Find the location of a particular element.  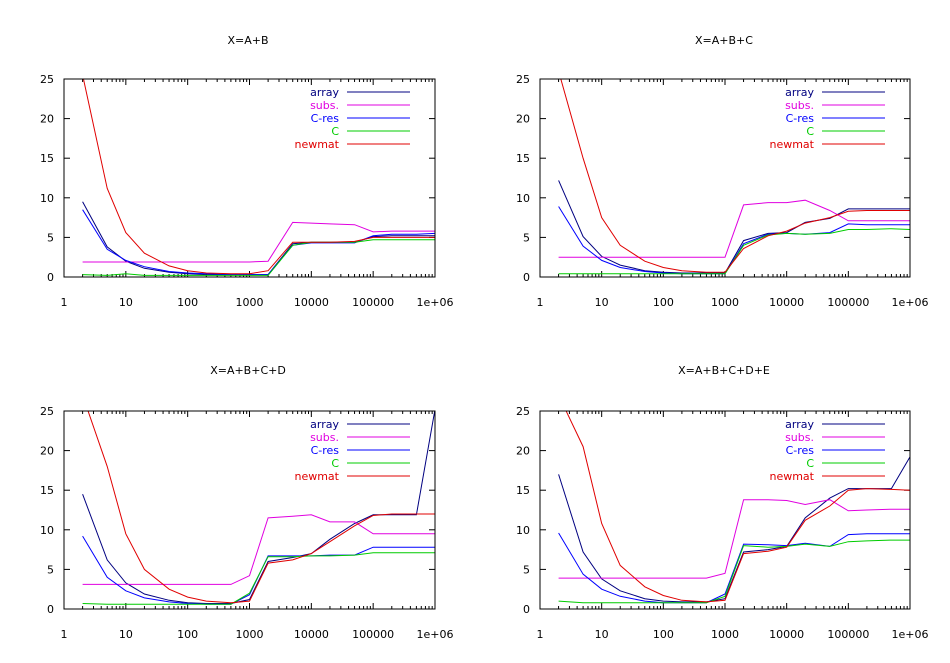

chart-title: X=A+B+C+D is located at coordinates (248, 370).